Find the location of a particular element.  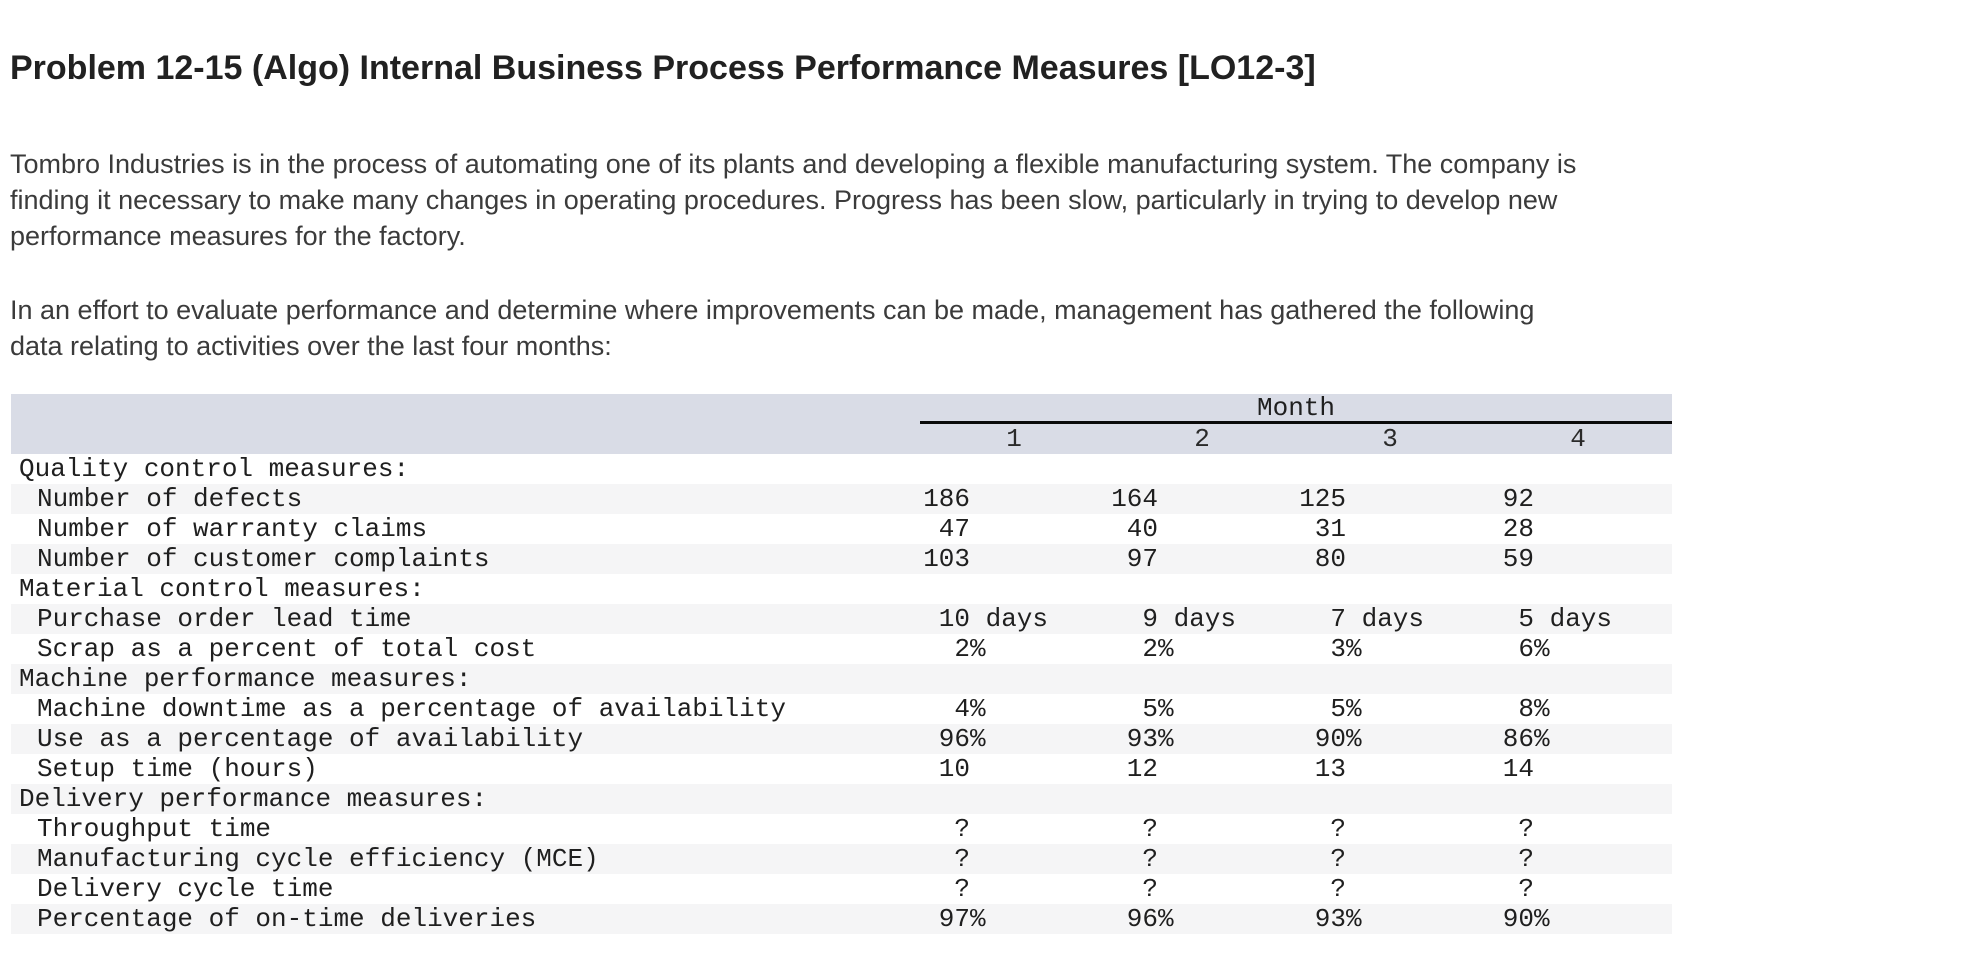

month-header: Month is located at coordinates (1296, 408).